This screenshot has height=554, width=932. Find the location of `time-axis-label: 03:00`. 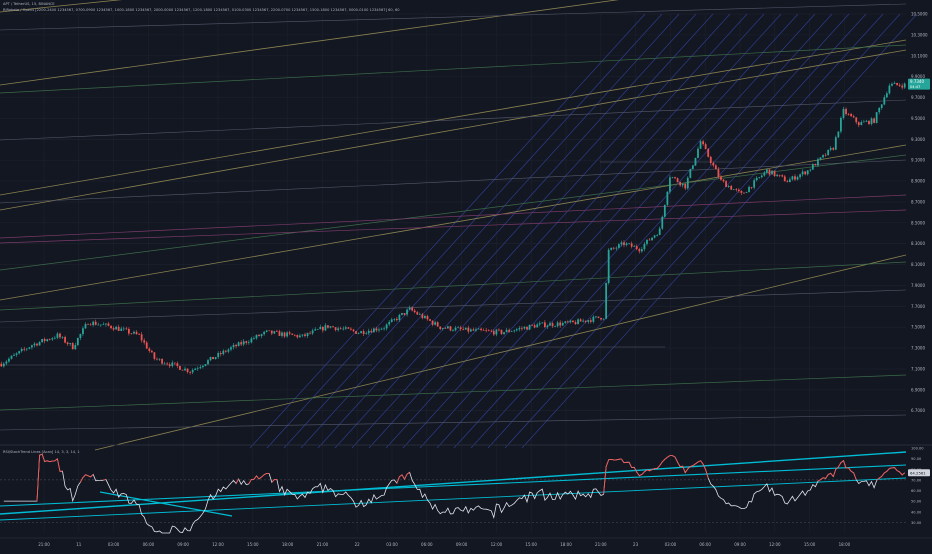

time-axis-label: 03:00 is located at coordinates (392, 544).